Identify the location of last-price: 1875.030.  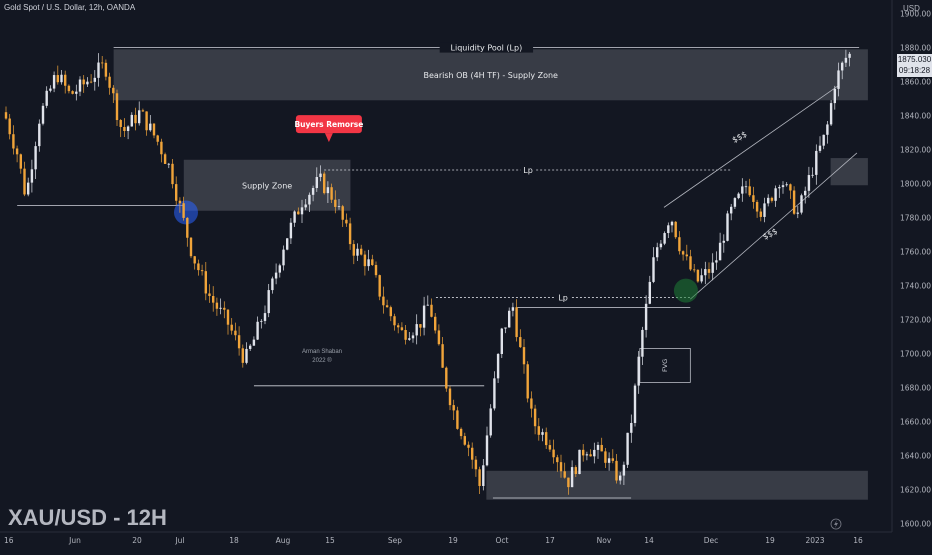
(914, 59).